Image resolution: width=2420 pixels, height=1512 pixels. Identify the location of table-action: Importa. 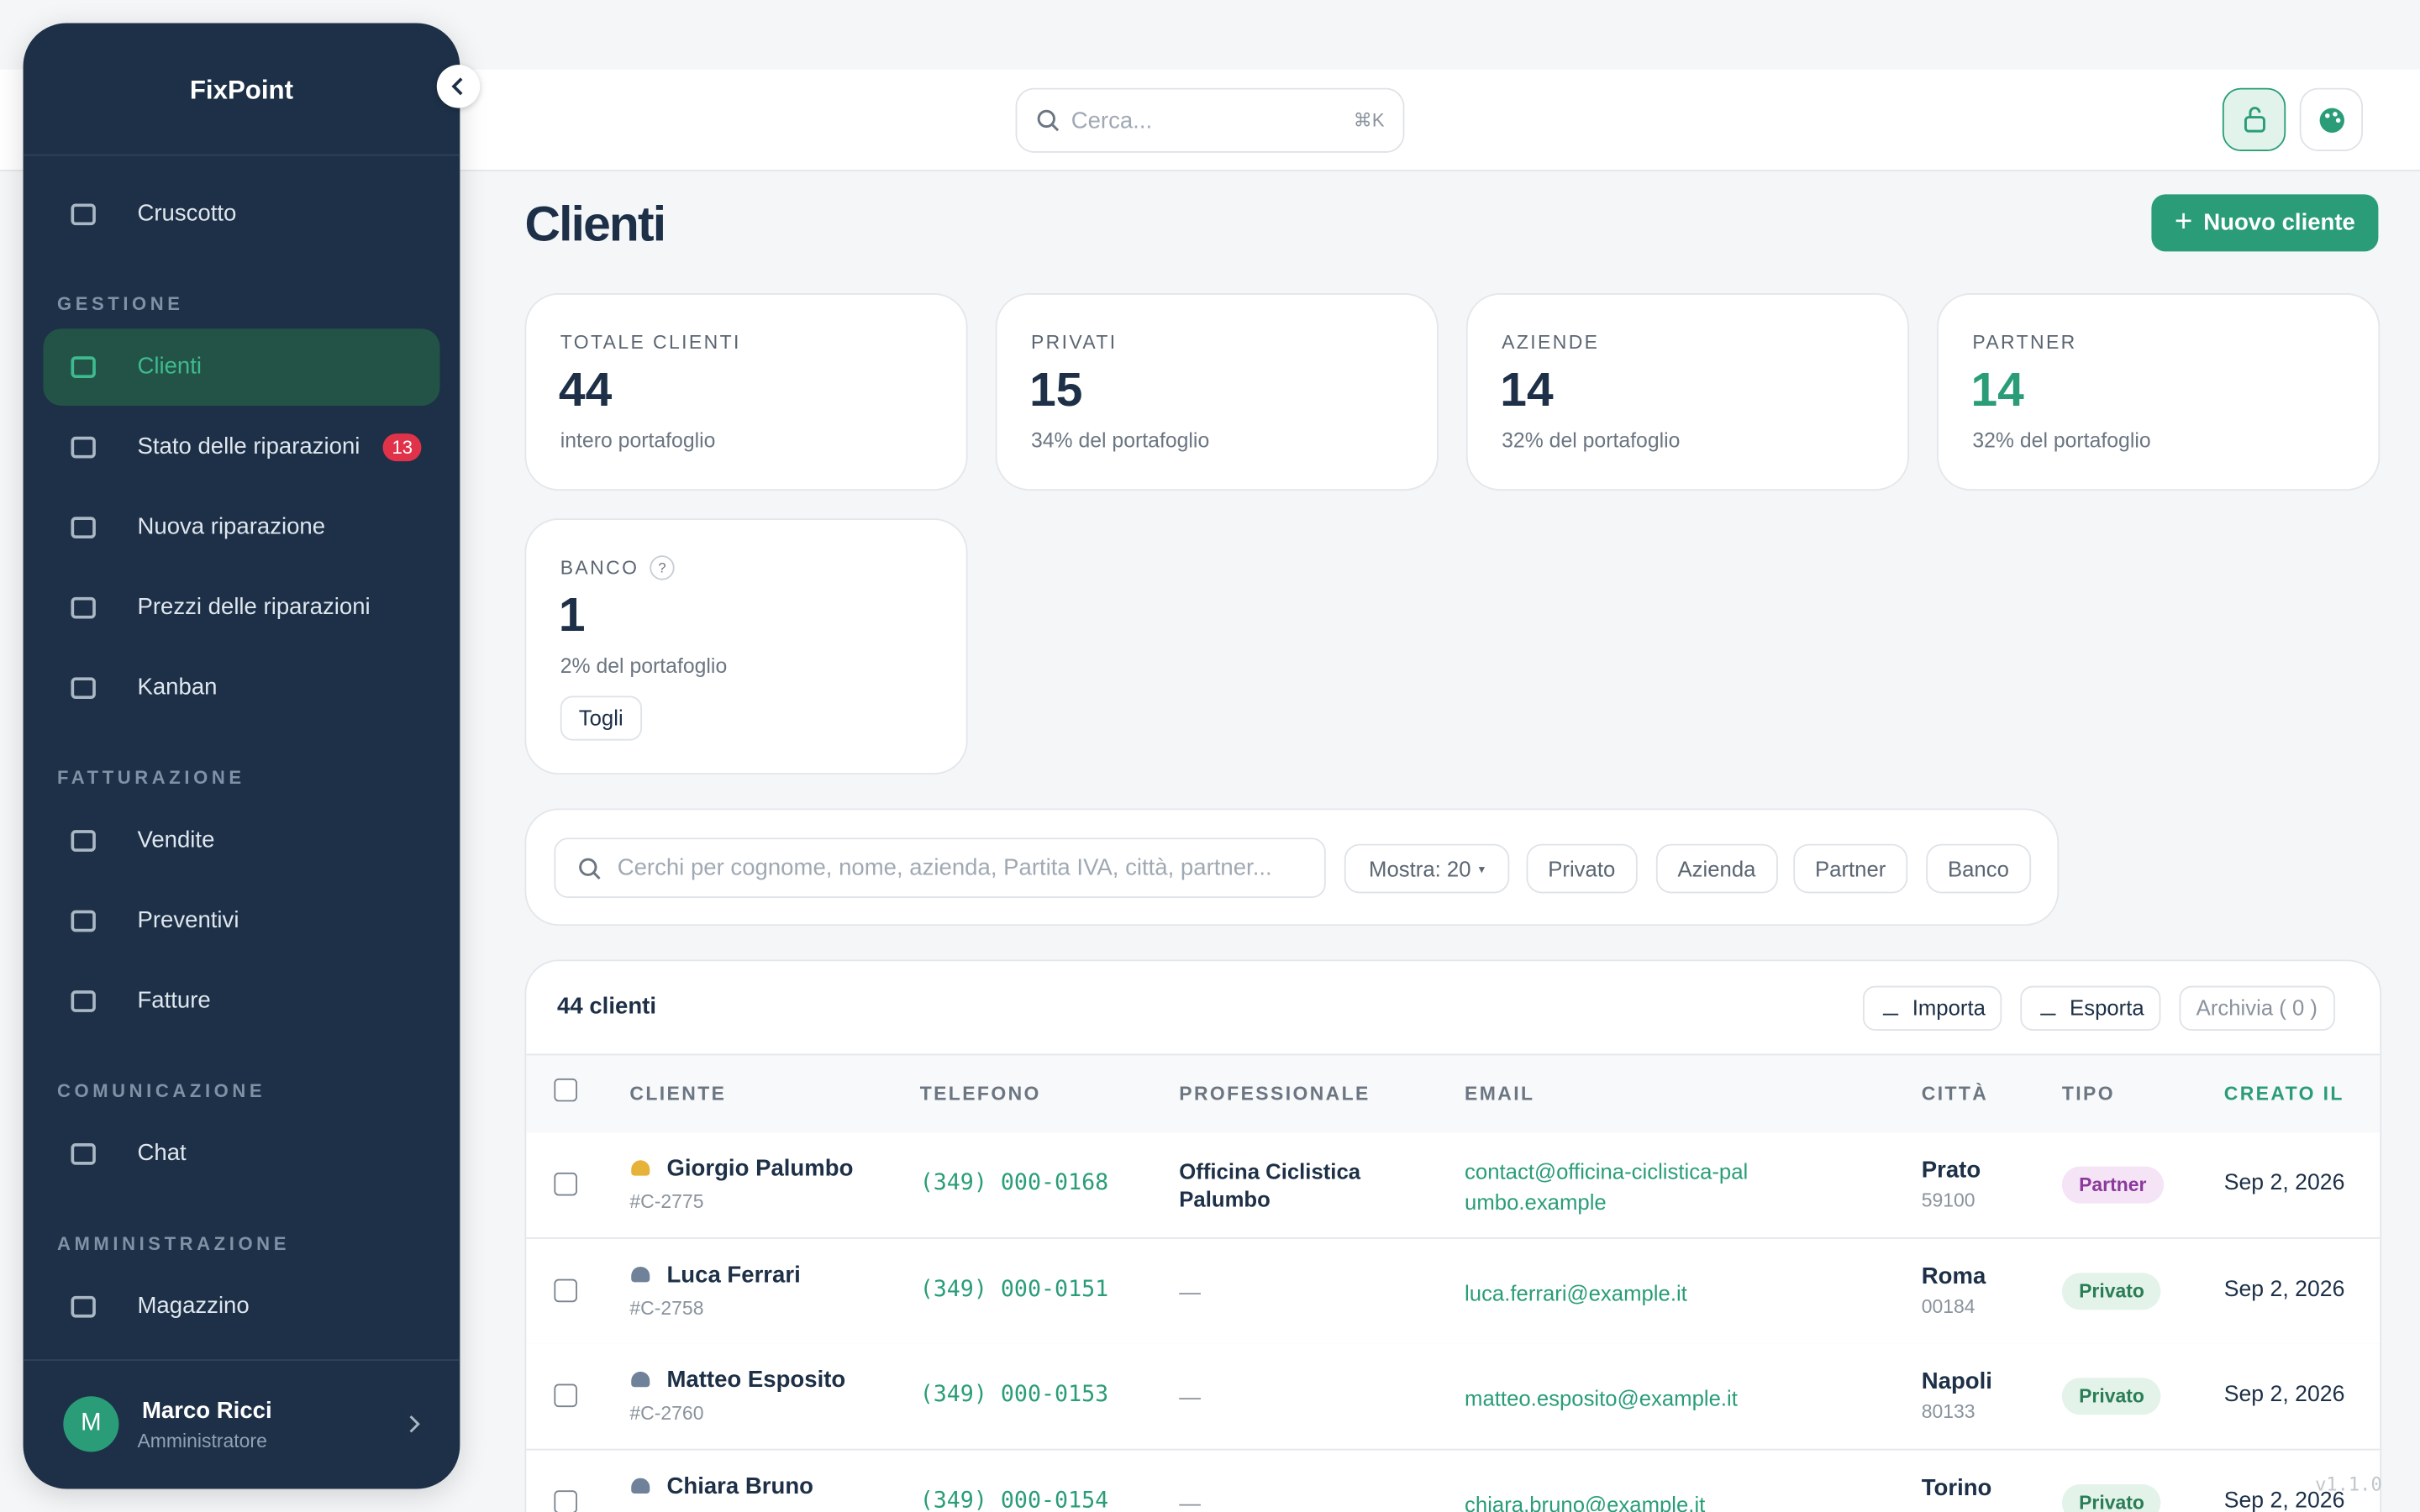
(1932, 1008).